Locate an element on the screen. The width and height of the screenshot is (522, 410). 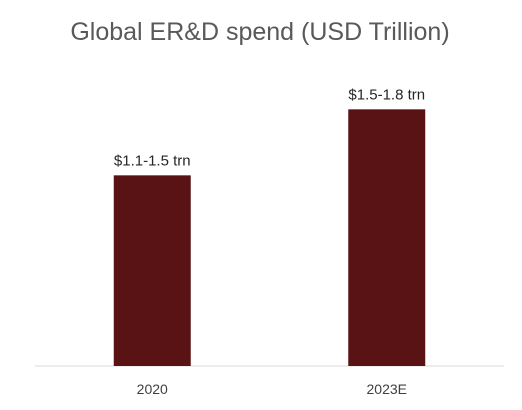
data-label-2020: $1.1-1.5 trn is located at coordinates (152, 160).